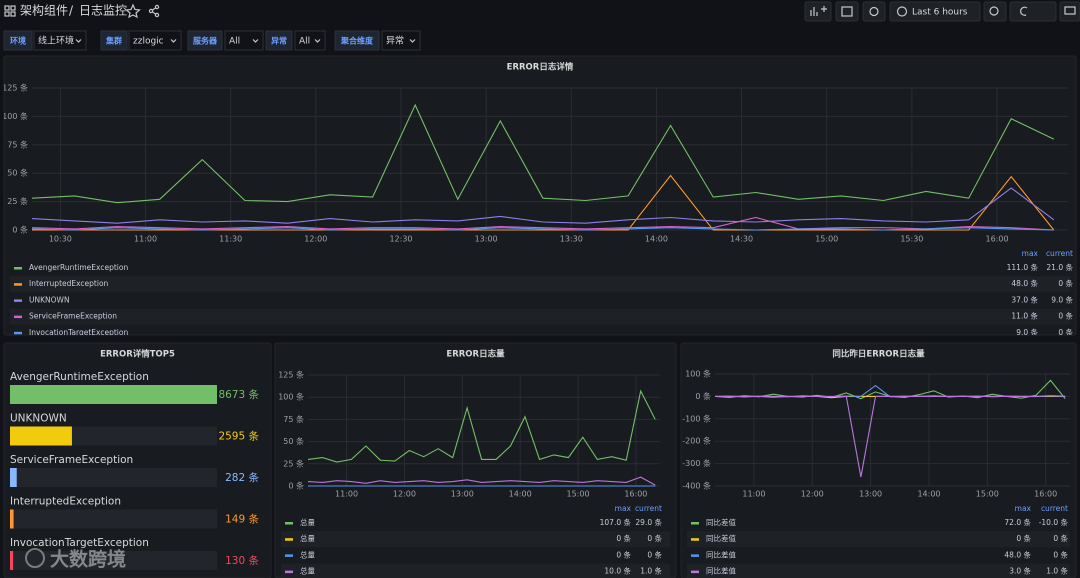 This screenshot has height=578, width=1080. Describe the element at coordinates (44, 10) in the screenshot. I see `folder-link: 架构组件` at that location.